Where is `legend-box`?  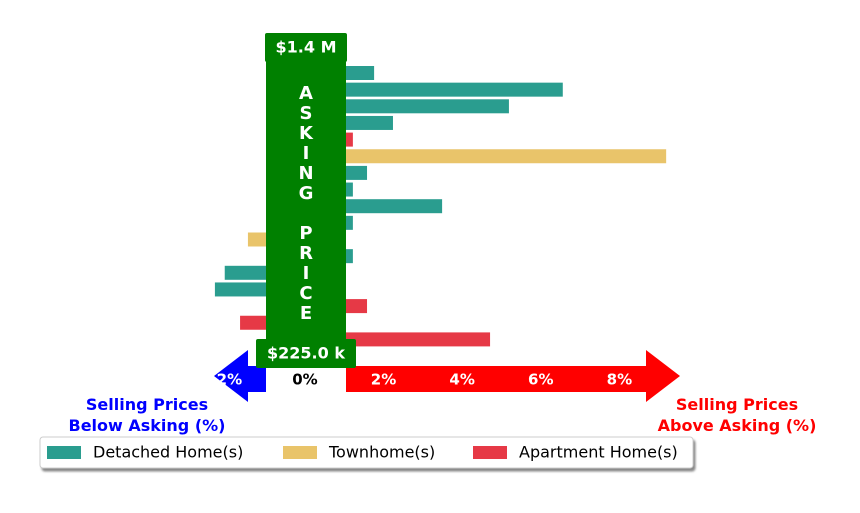 legend-box is located at coordinates (366, 452).